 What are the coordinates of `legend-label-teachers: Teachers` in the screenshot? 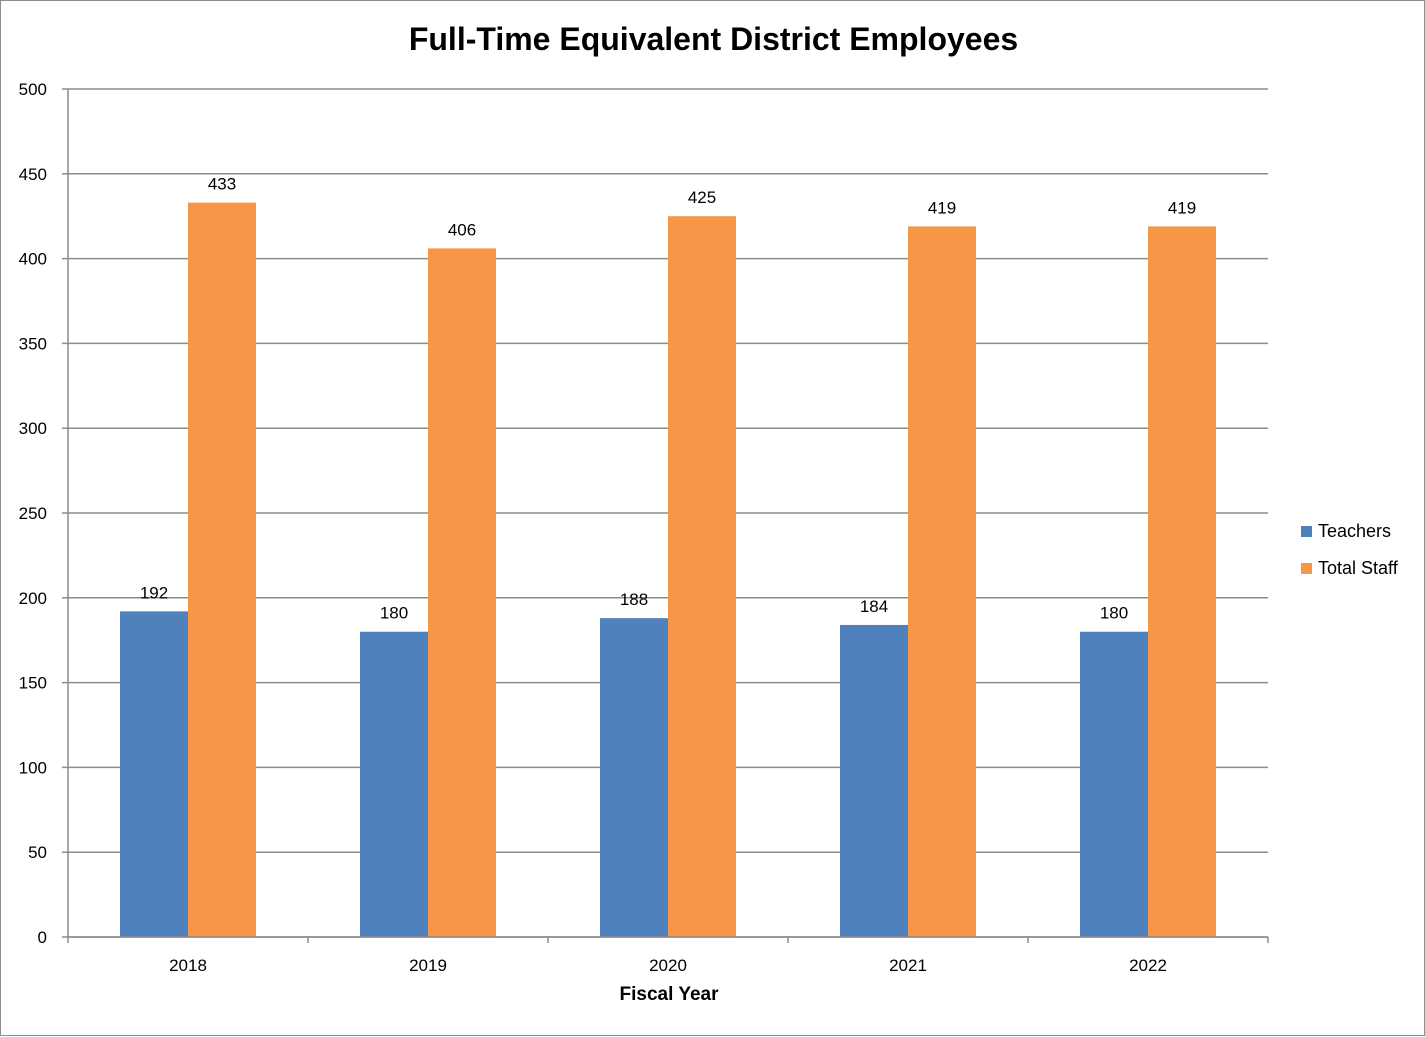 It's located at (1355, 530).